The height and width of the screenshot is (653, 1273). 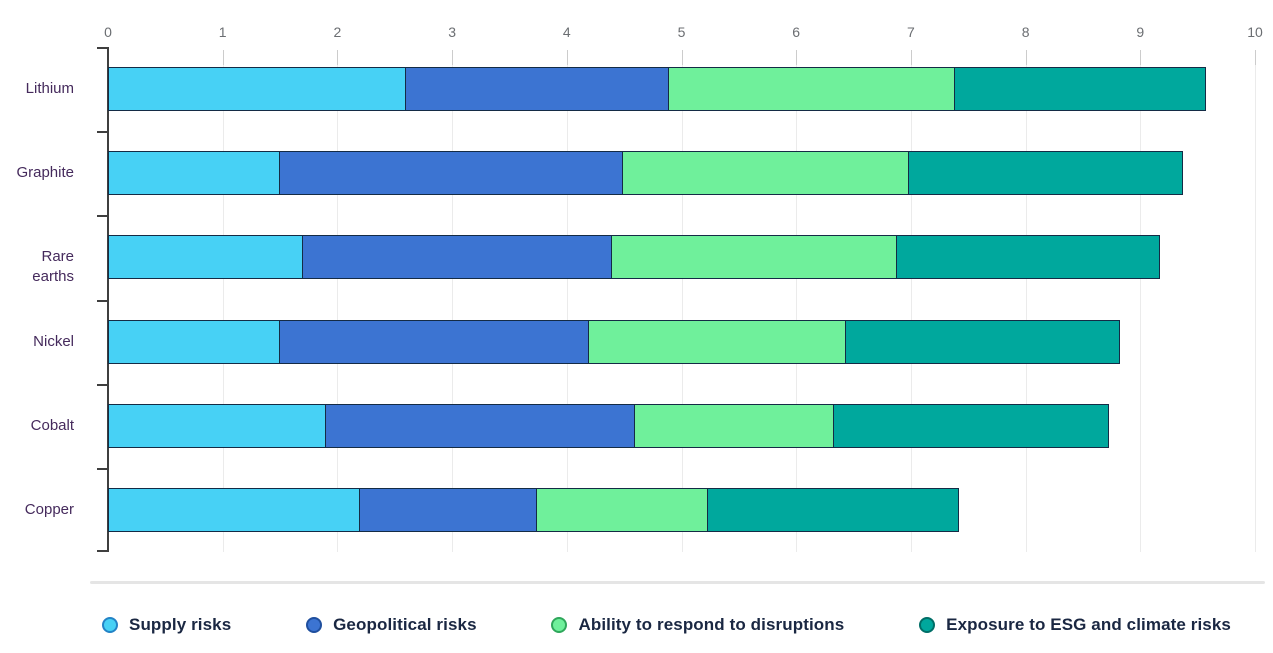 What do you see at coordinates (1088, 624) in the screenshot?
I see `legend-label: Exposure to ESG and climate risks` at bounding box center [1088, 624].